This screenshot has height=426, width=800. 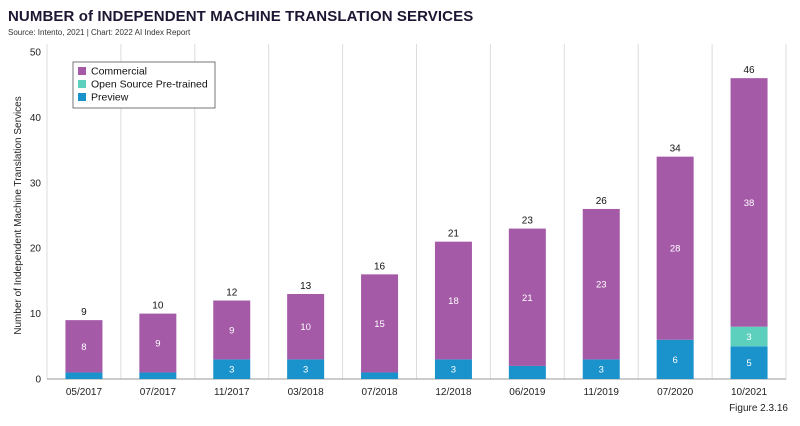 I want to click on x-tick-label: 11/2017, so click(x=232, y=392).